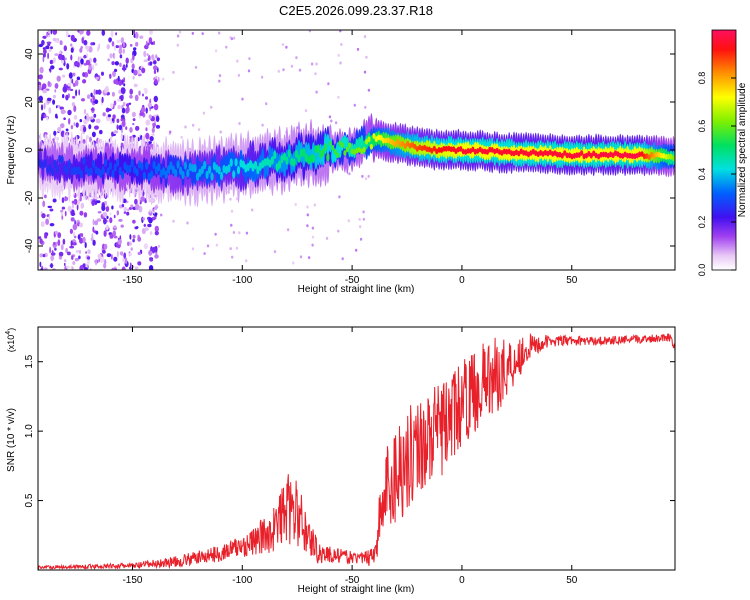 This screenshot has width=750, height=600. I want to click on snr-x-label: Height of straight line (km), so click(356, 589).